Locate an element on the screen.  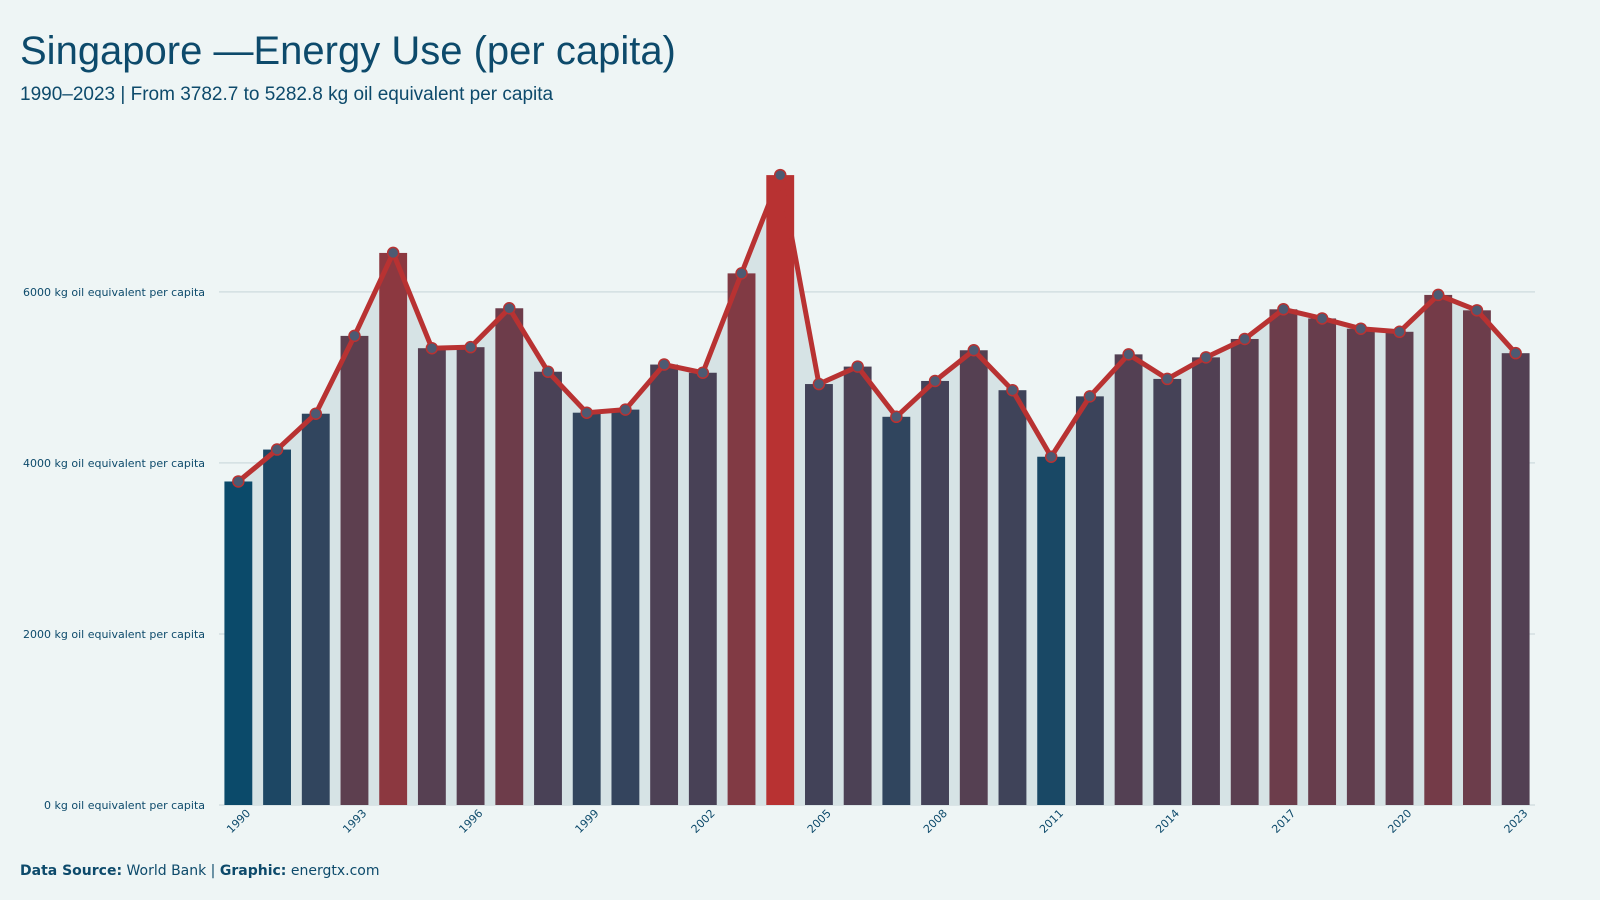
footer-label: Graphic: is located at coordinates (253, 871).